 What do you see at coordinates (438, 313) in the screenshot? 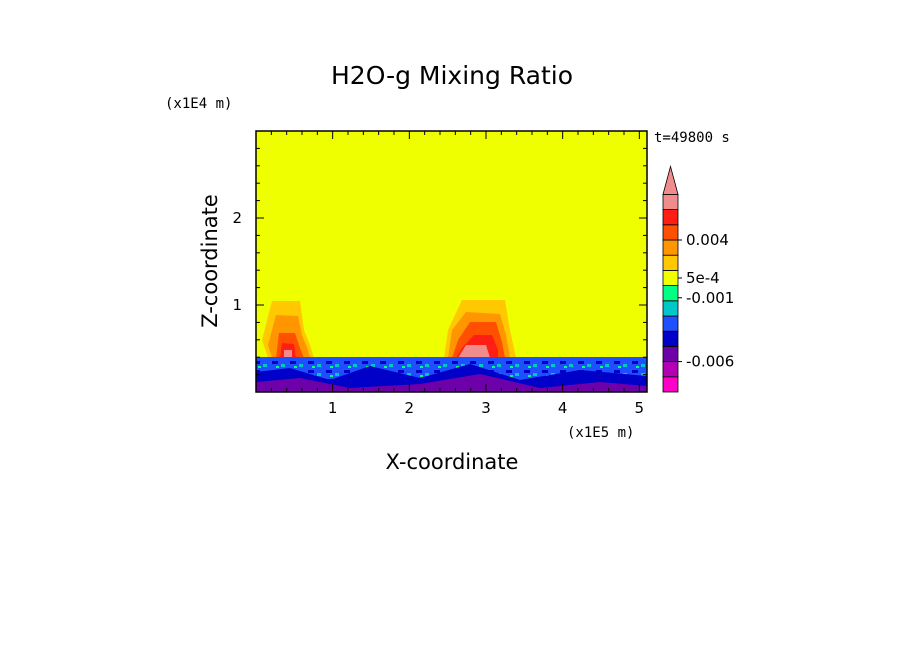
I see `tick-labels: 1 2 3 4 5 1 2` at bounding box center [438, 313].